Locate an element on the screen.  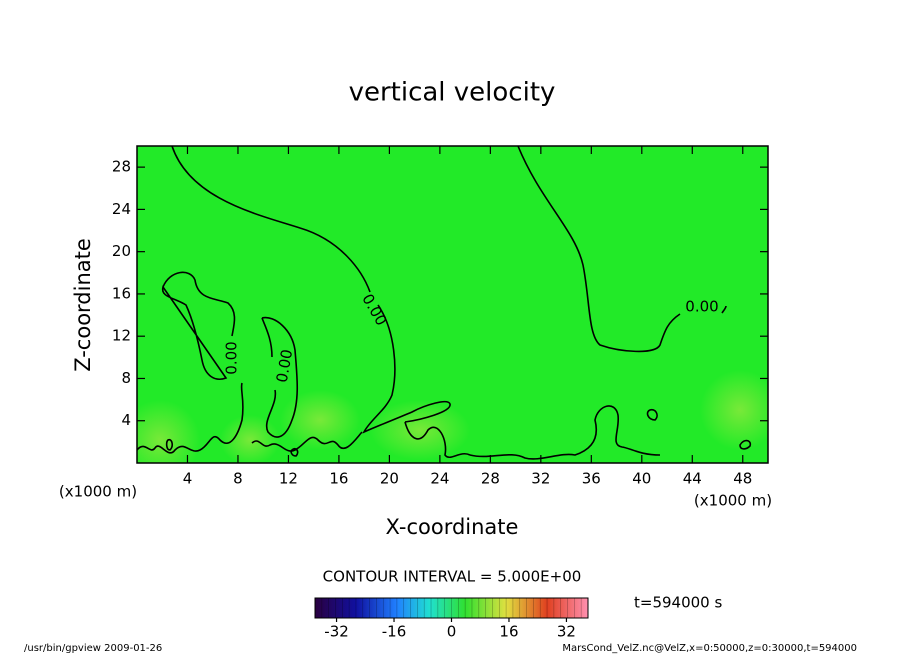
colorbar-tick-label: 0 is located at coordinates (452, 632).